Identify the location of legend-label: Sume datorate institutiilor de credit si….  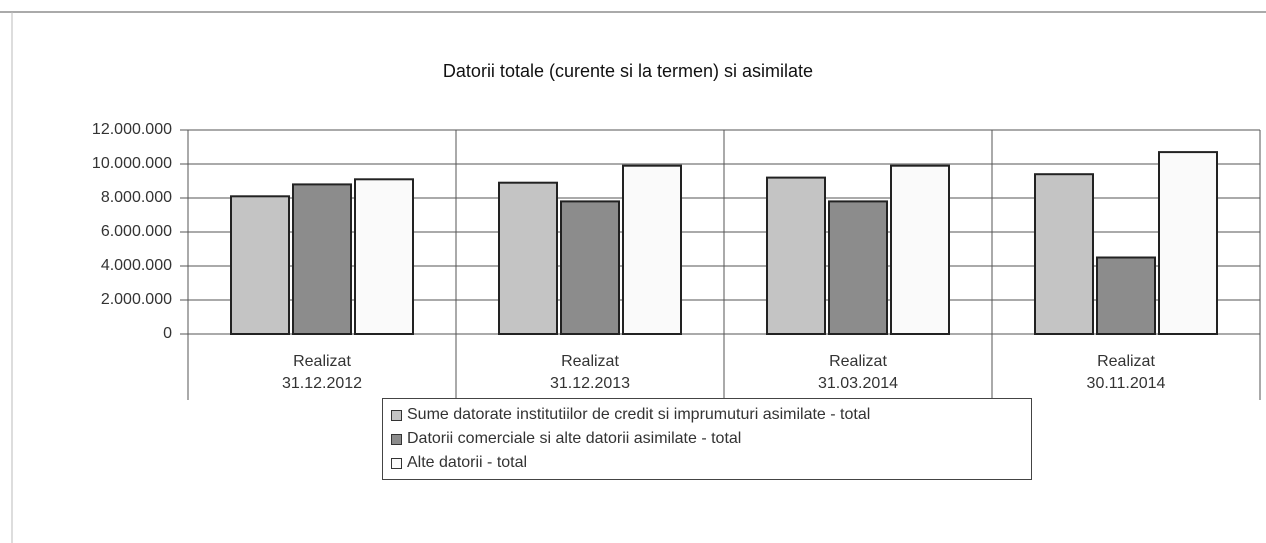
(639, 414).